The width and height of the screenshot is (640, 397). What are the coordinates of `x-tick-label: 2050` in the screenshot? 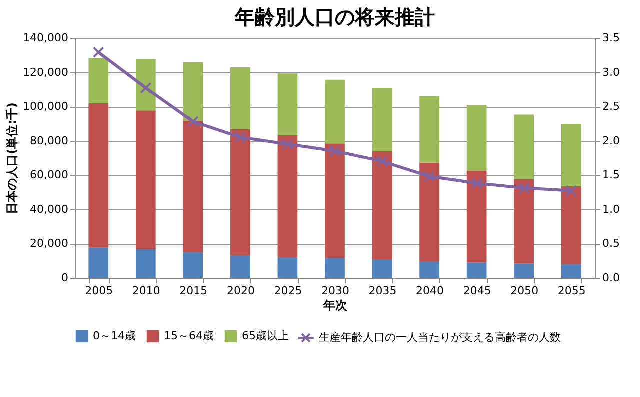 It's located at (524, 291).